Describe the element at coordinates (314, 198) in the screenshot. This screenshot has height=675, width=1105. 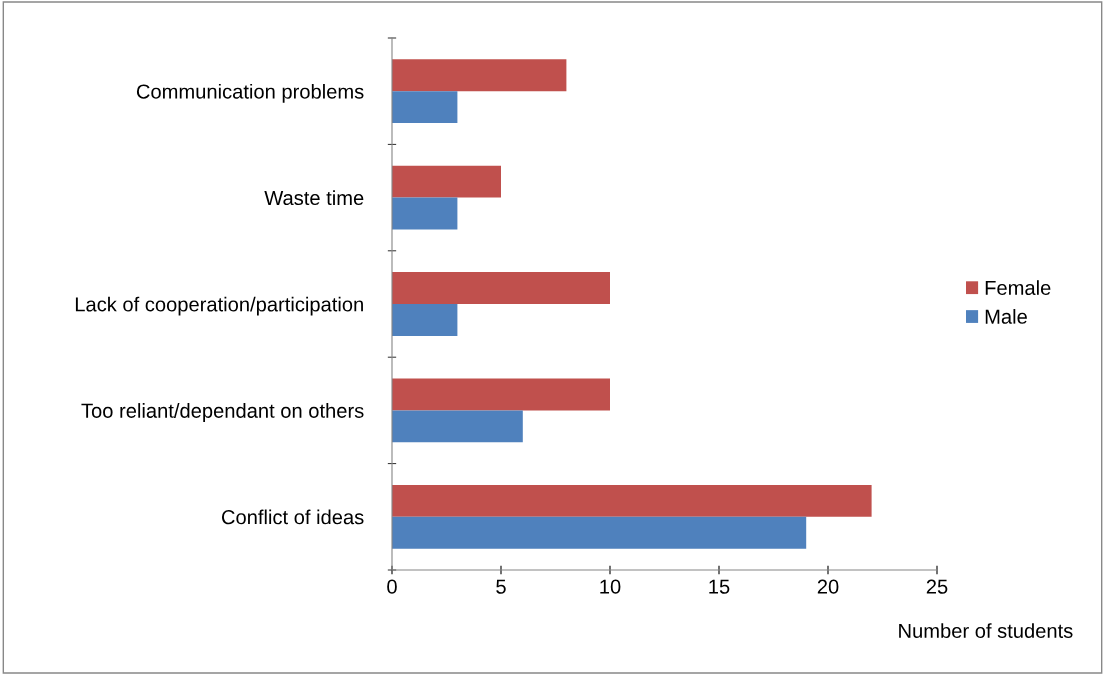
I see `y-tick-label: Waste time` at that location.